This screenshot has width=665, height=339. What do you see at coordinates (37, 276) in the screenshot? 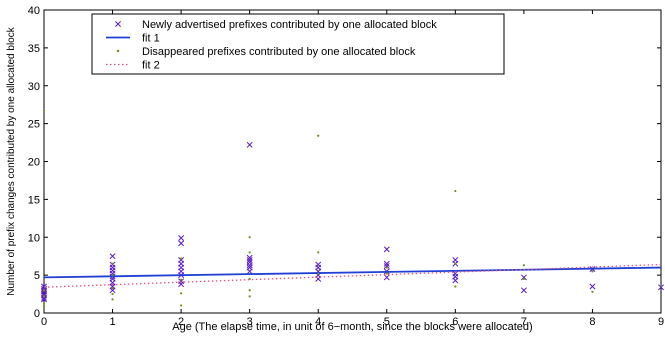
I see `y-tick-label: 5` at bounding box center [37, 276].